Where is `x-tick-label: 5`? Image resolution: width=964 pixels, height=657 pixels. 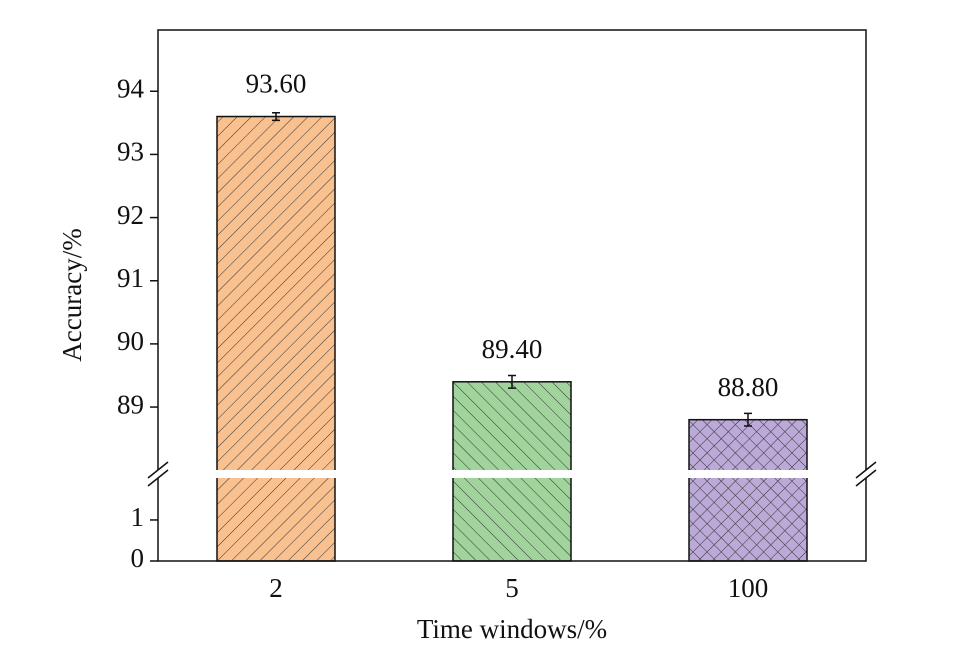 x-tick-label: 5 is located at coordinates (512, 588).